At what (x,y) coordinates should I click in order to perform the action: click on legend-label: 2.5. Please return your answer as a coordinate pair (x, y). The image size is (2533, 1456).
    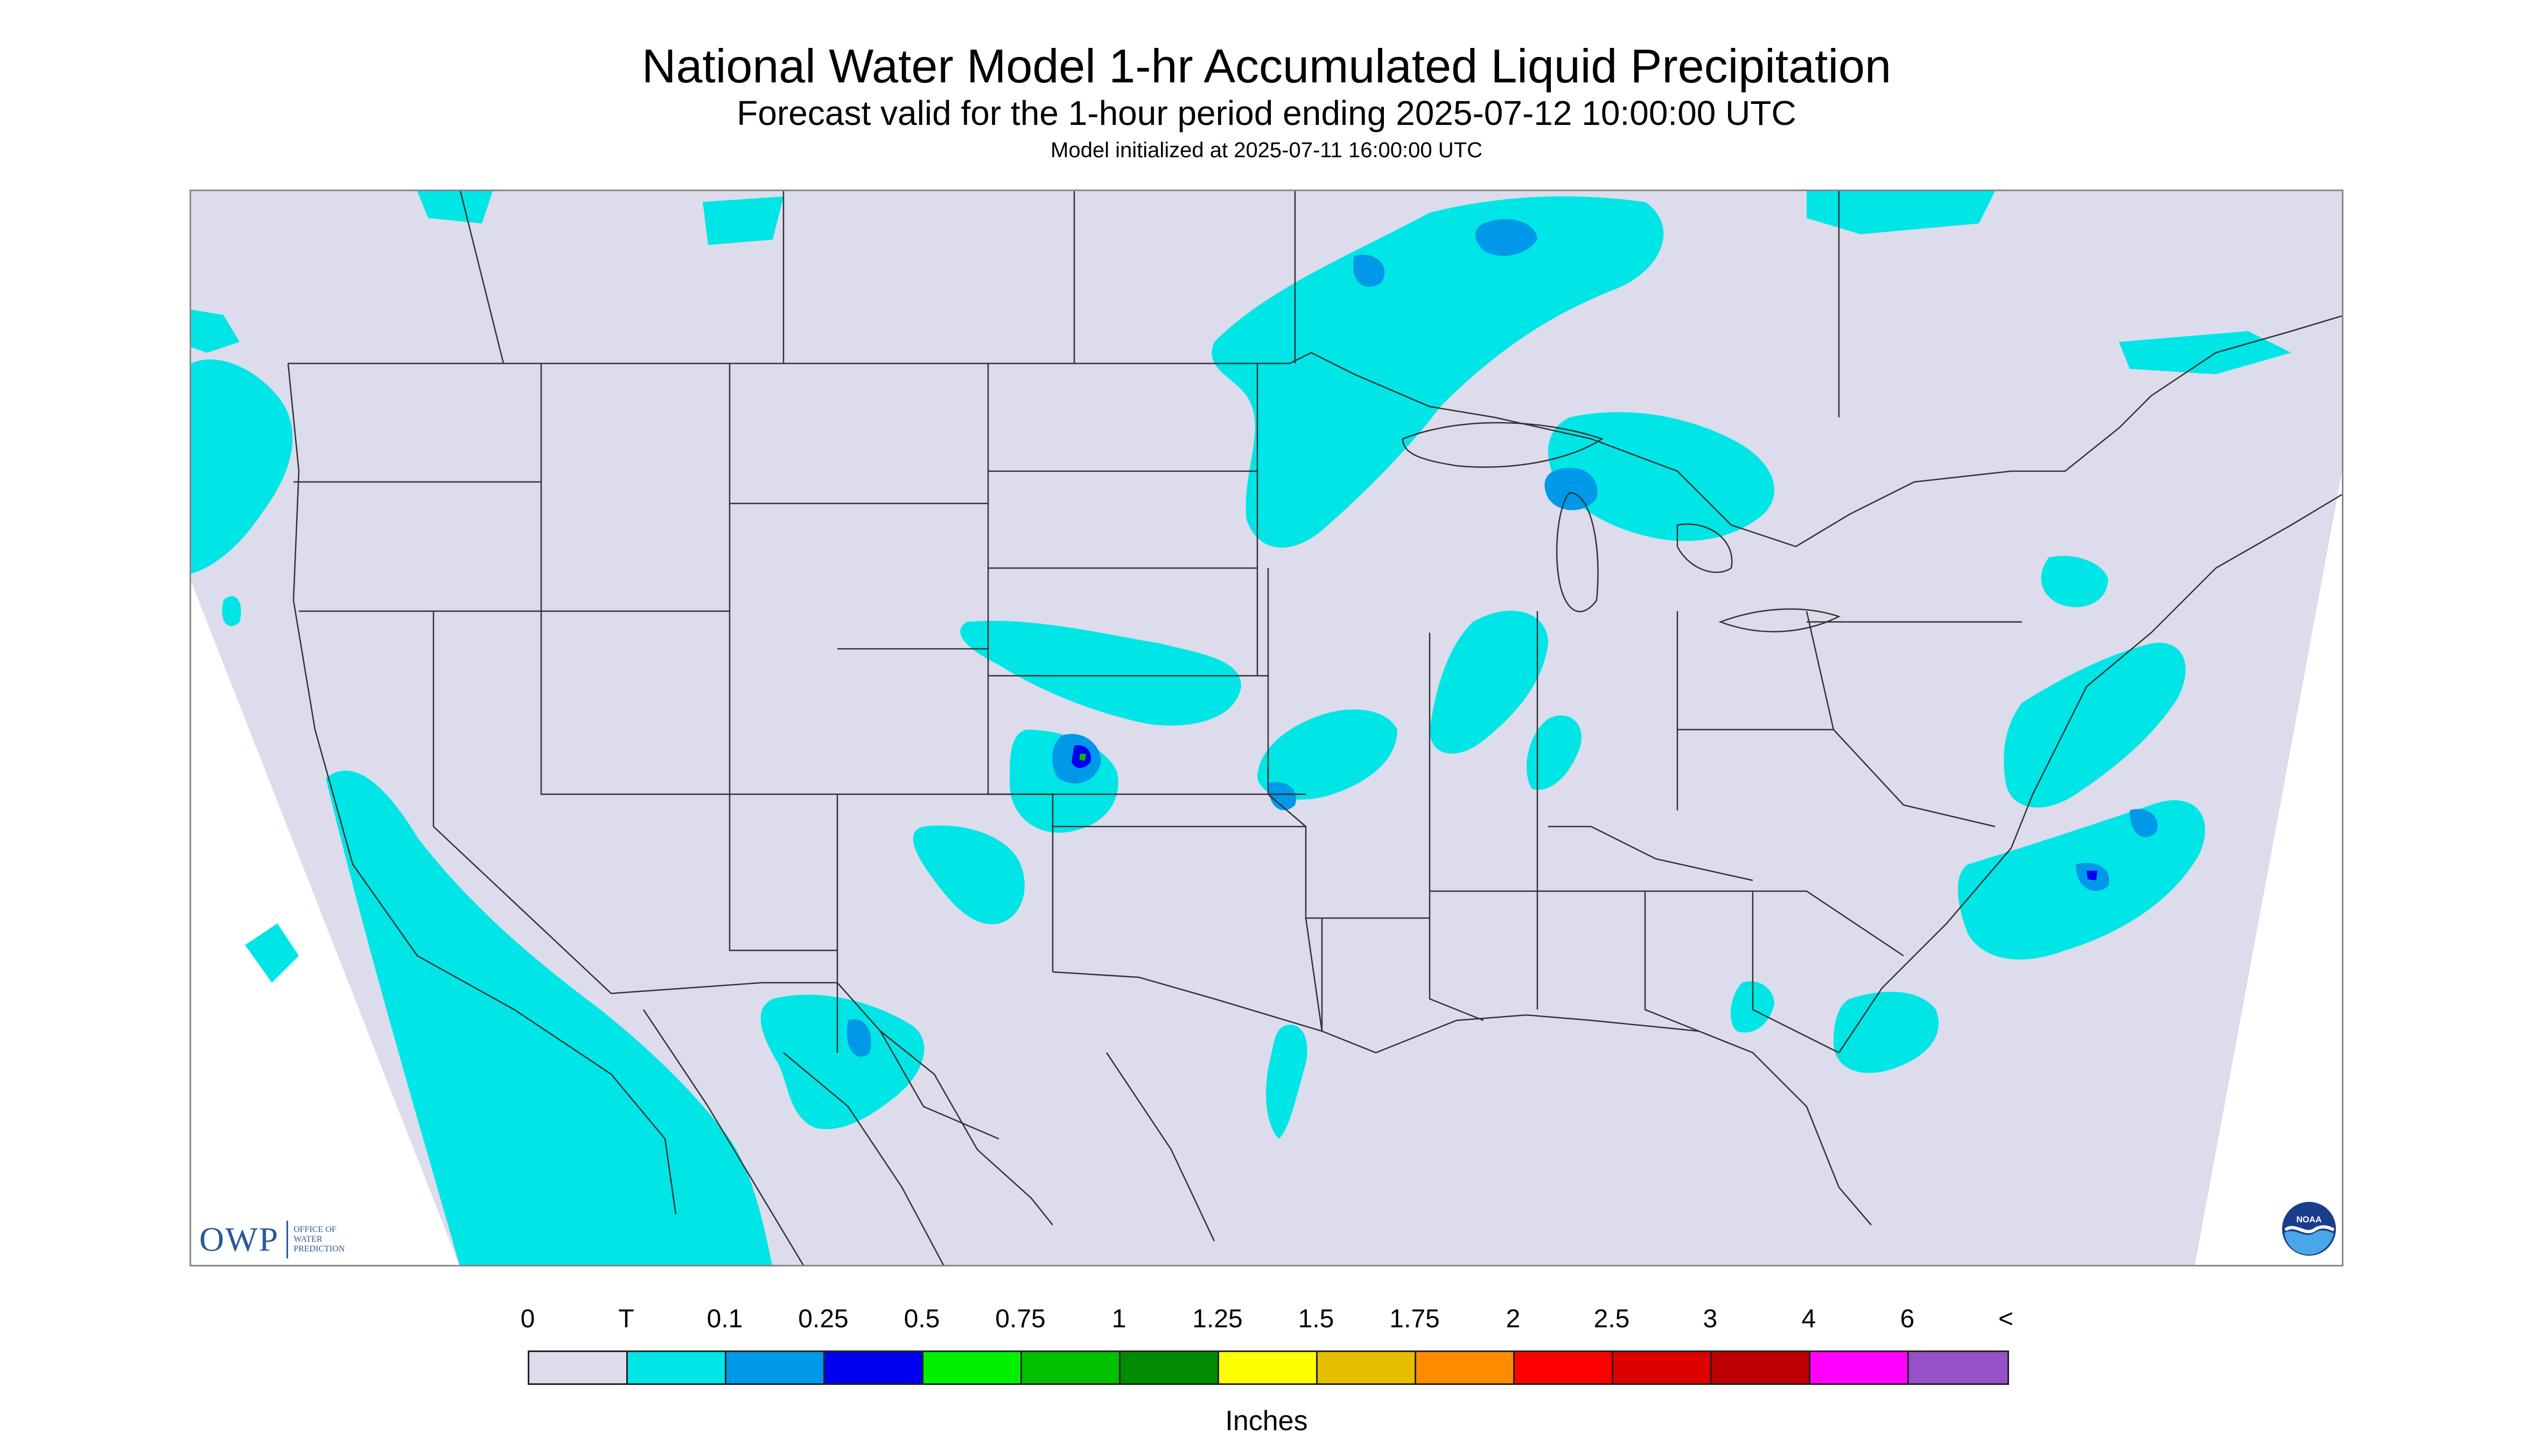
    Looking at the image, I should click on (1611, 1319).